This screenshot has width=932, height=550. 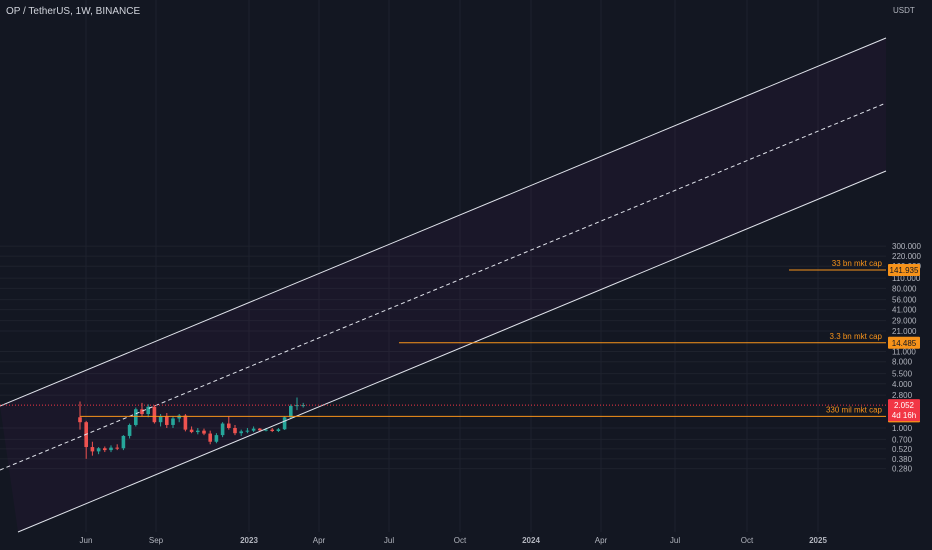 What do you see at coordinates (904, 331) in the screenshot?
I see `price-tick-label: 21.000` at bounding box center [904, 331].